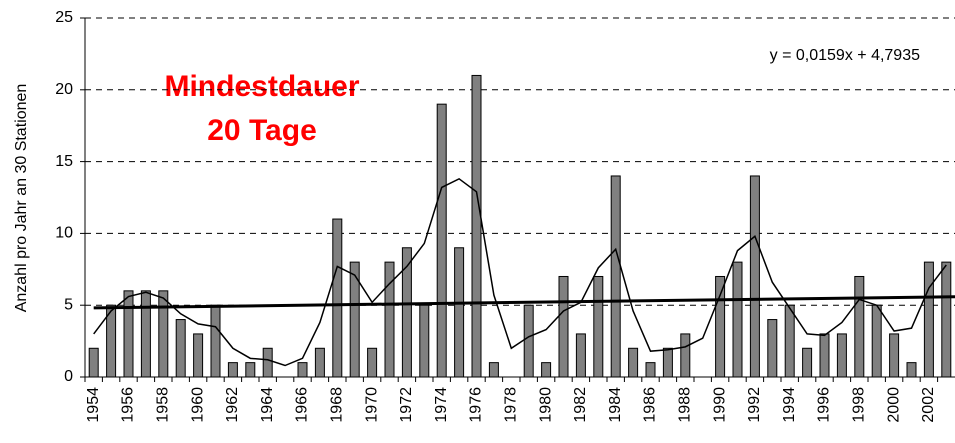 The height and width of the screenshot is (443, 955). Describe the element at coordinates (789, 405) in the screenshot. I see `x-tick-label: 1994` at that location.